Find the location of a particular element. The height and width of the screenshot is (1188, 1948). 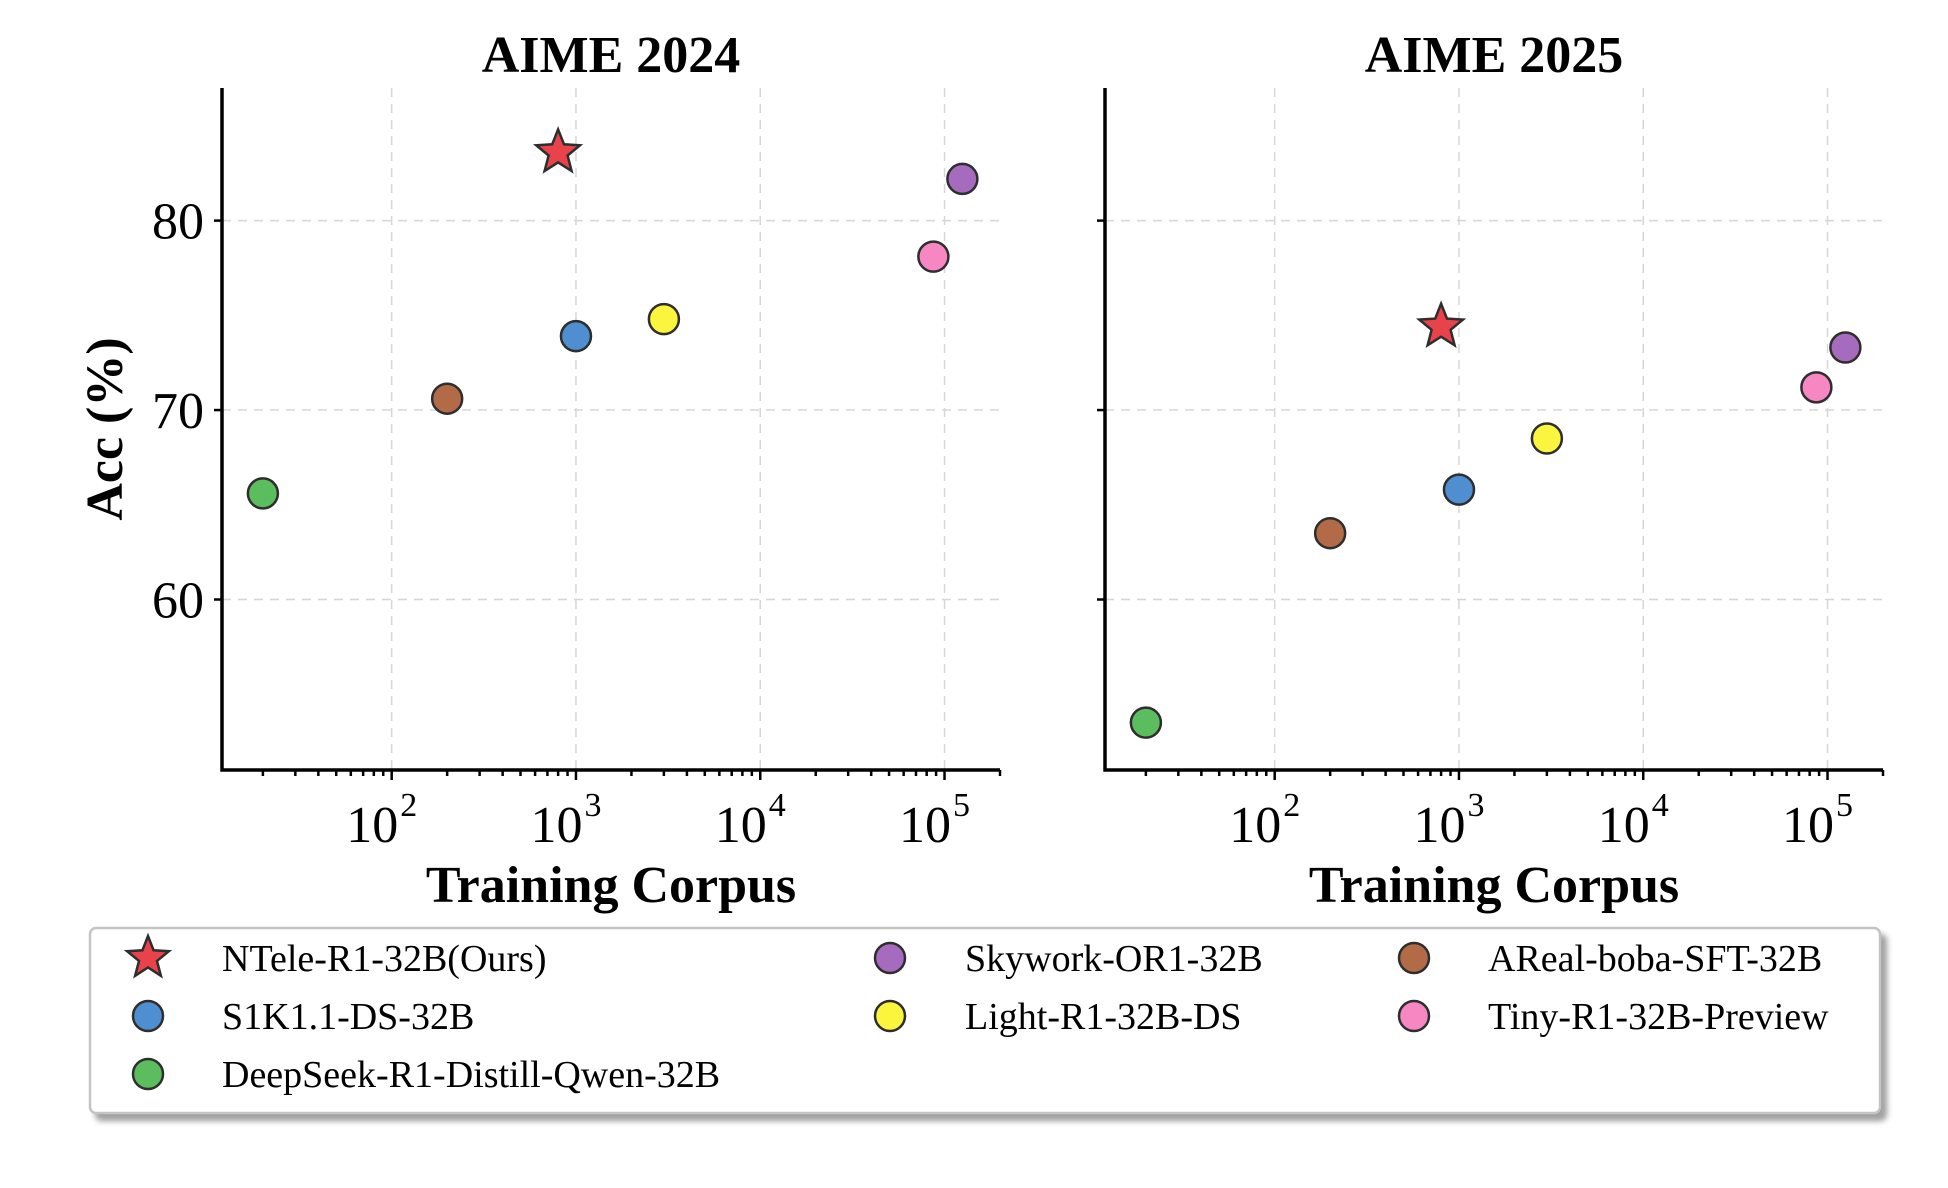

legend-item-skywork-or1-32b: Skywork-OR1-32B is located at coordinates (1068, 959).